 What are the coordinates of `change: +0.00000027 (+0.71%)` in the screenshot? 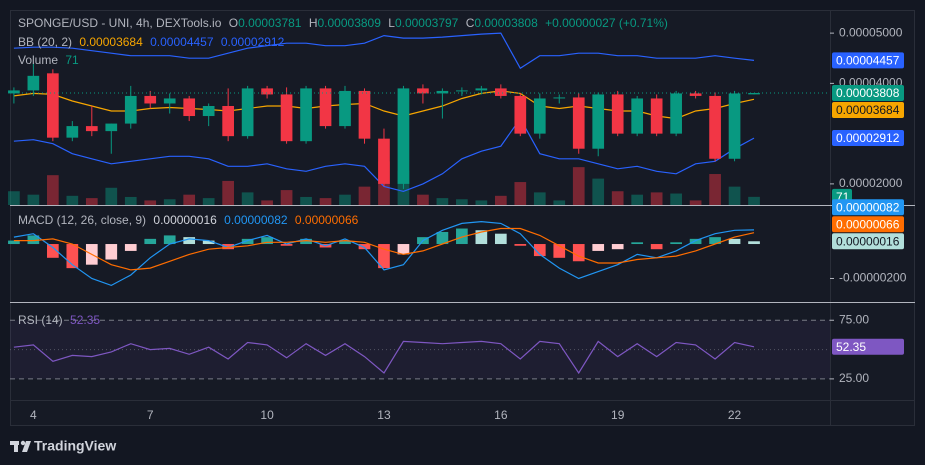 It's located at (606, 23).